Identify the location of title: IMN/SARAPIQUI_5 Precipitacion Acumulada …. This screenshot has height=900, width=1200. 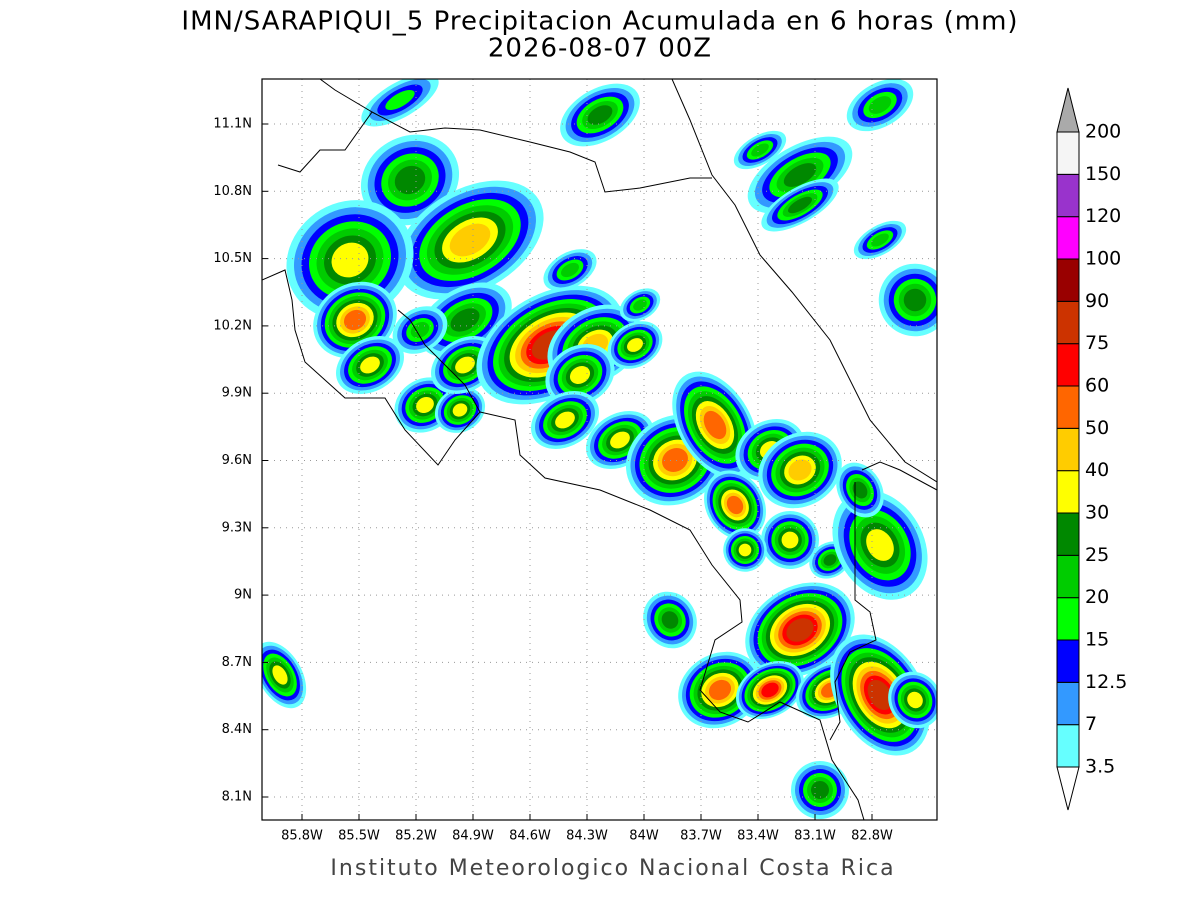
(599, 22).